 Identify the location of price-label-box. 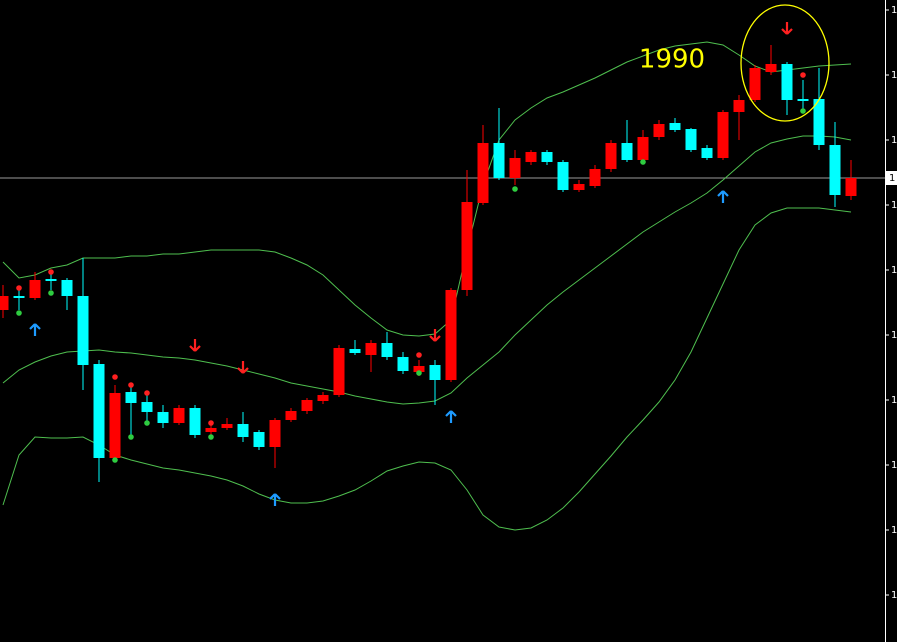
(891, 178).